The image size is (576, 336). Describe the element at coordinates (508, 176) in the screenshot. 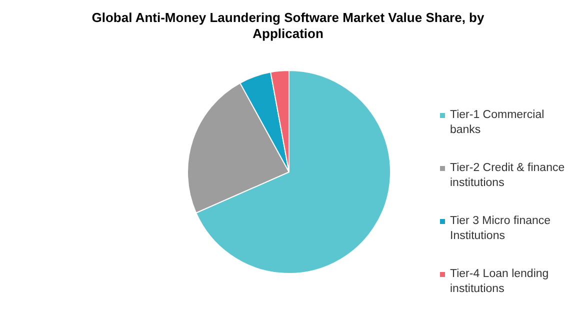

I see `legend-label: Tier-2 Credit & finance institutions` at that location.